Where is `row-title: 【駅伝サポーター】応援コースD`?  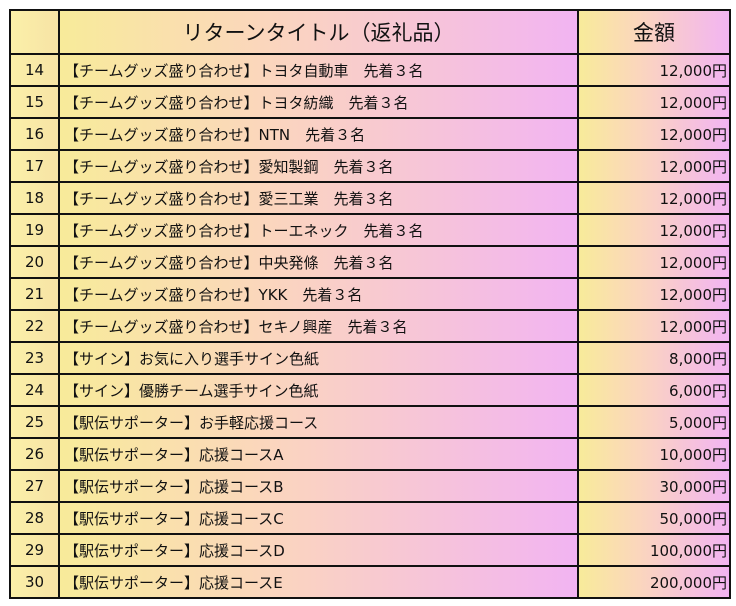 row-title: 【駅伝サポーター】応援コースD is located at coordinates (318, 550).